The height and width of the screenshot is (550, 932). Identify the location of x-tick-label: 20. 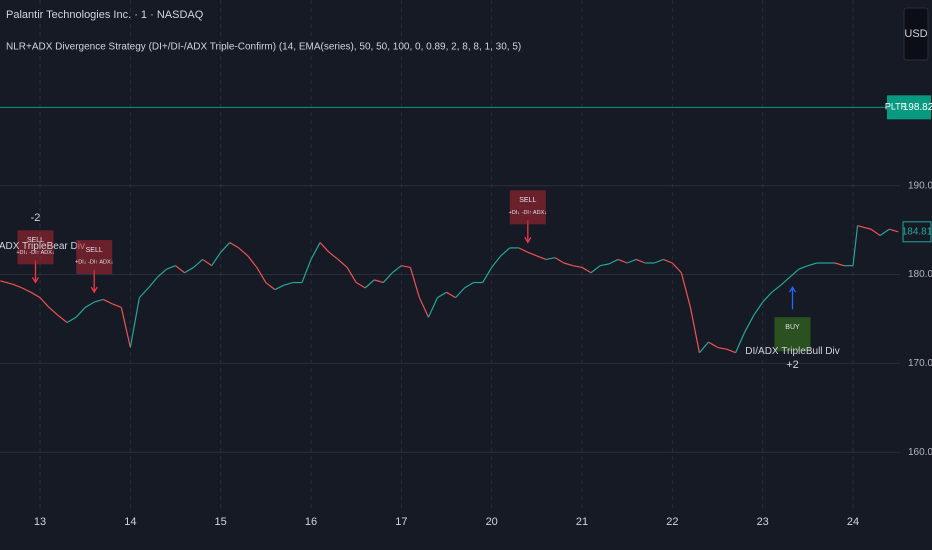
(492, 522).